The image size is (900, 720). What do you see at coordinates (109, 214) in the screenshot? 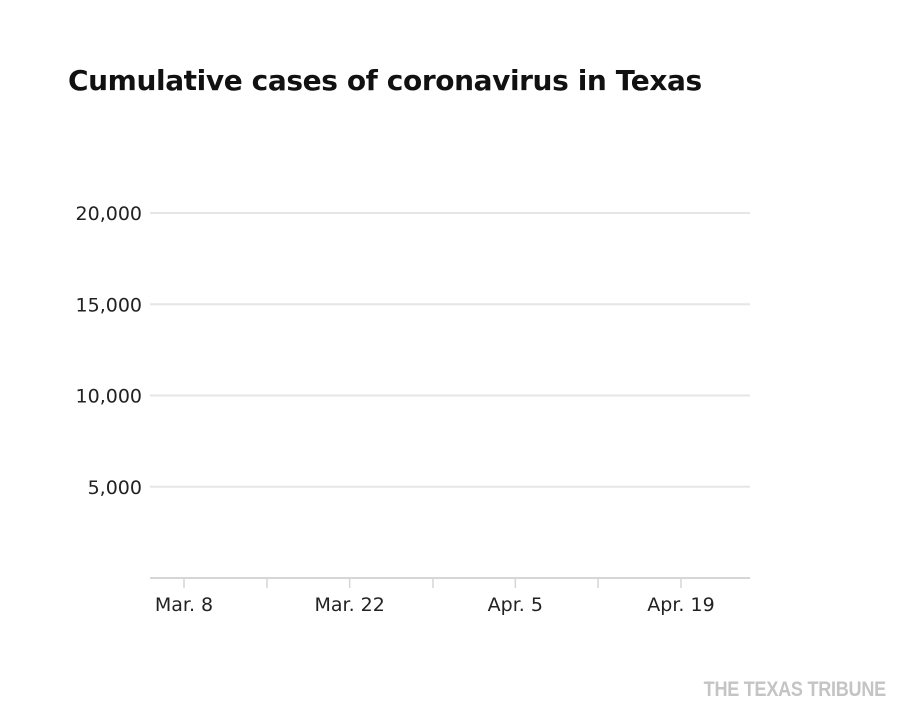
I see `y-tick-label: 20,000` at bounding box center [109, 214].